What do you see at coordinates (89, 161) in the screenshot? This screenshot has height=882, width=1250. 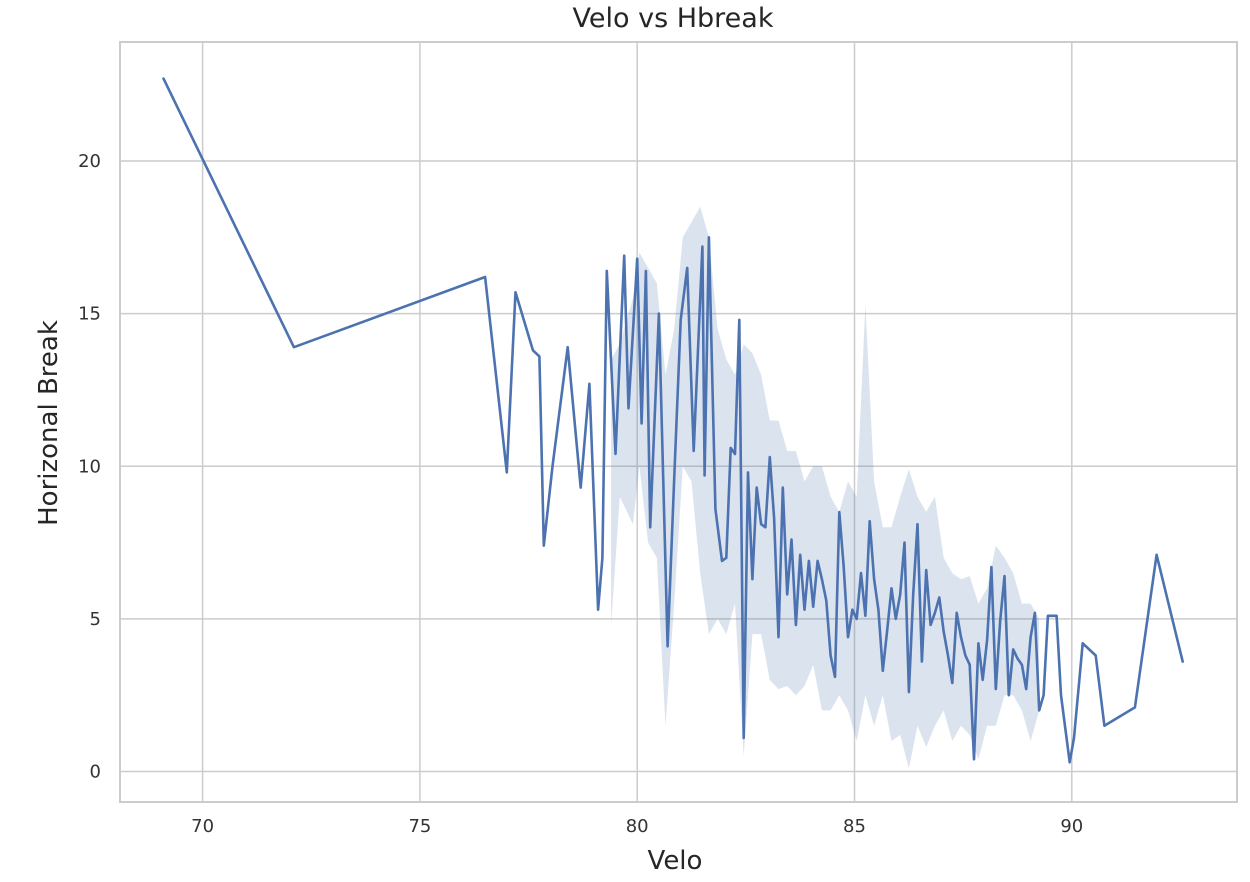 I see `y-tick-label: 20` at bounding box center [89, 161].